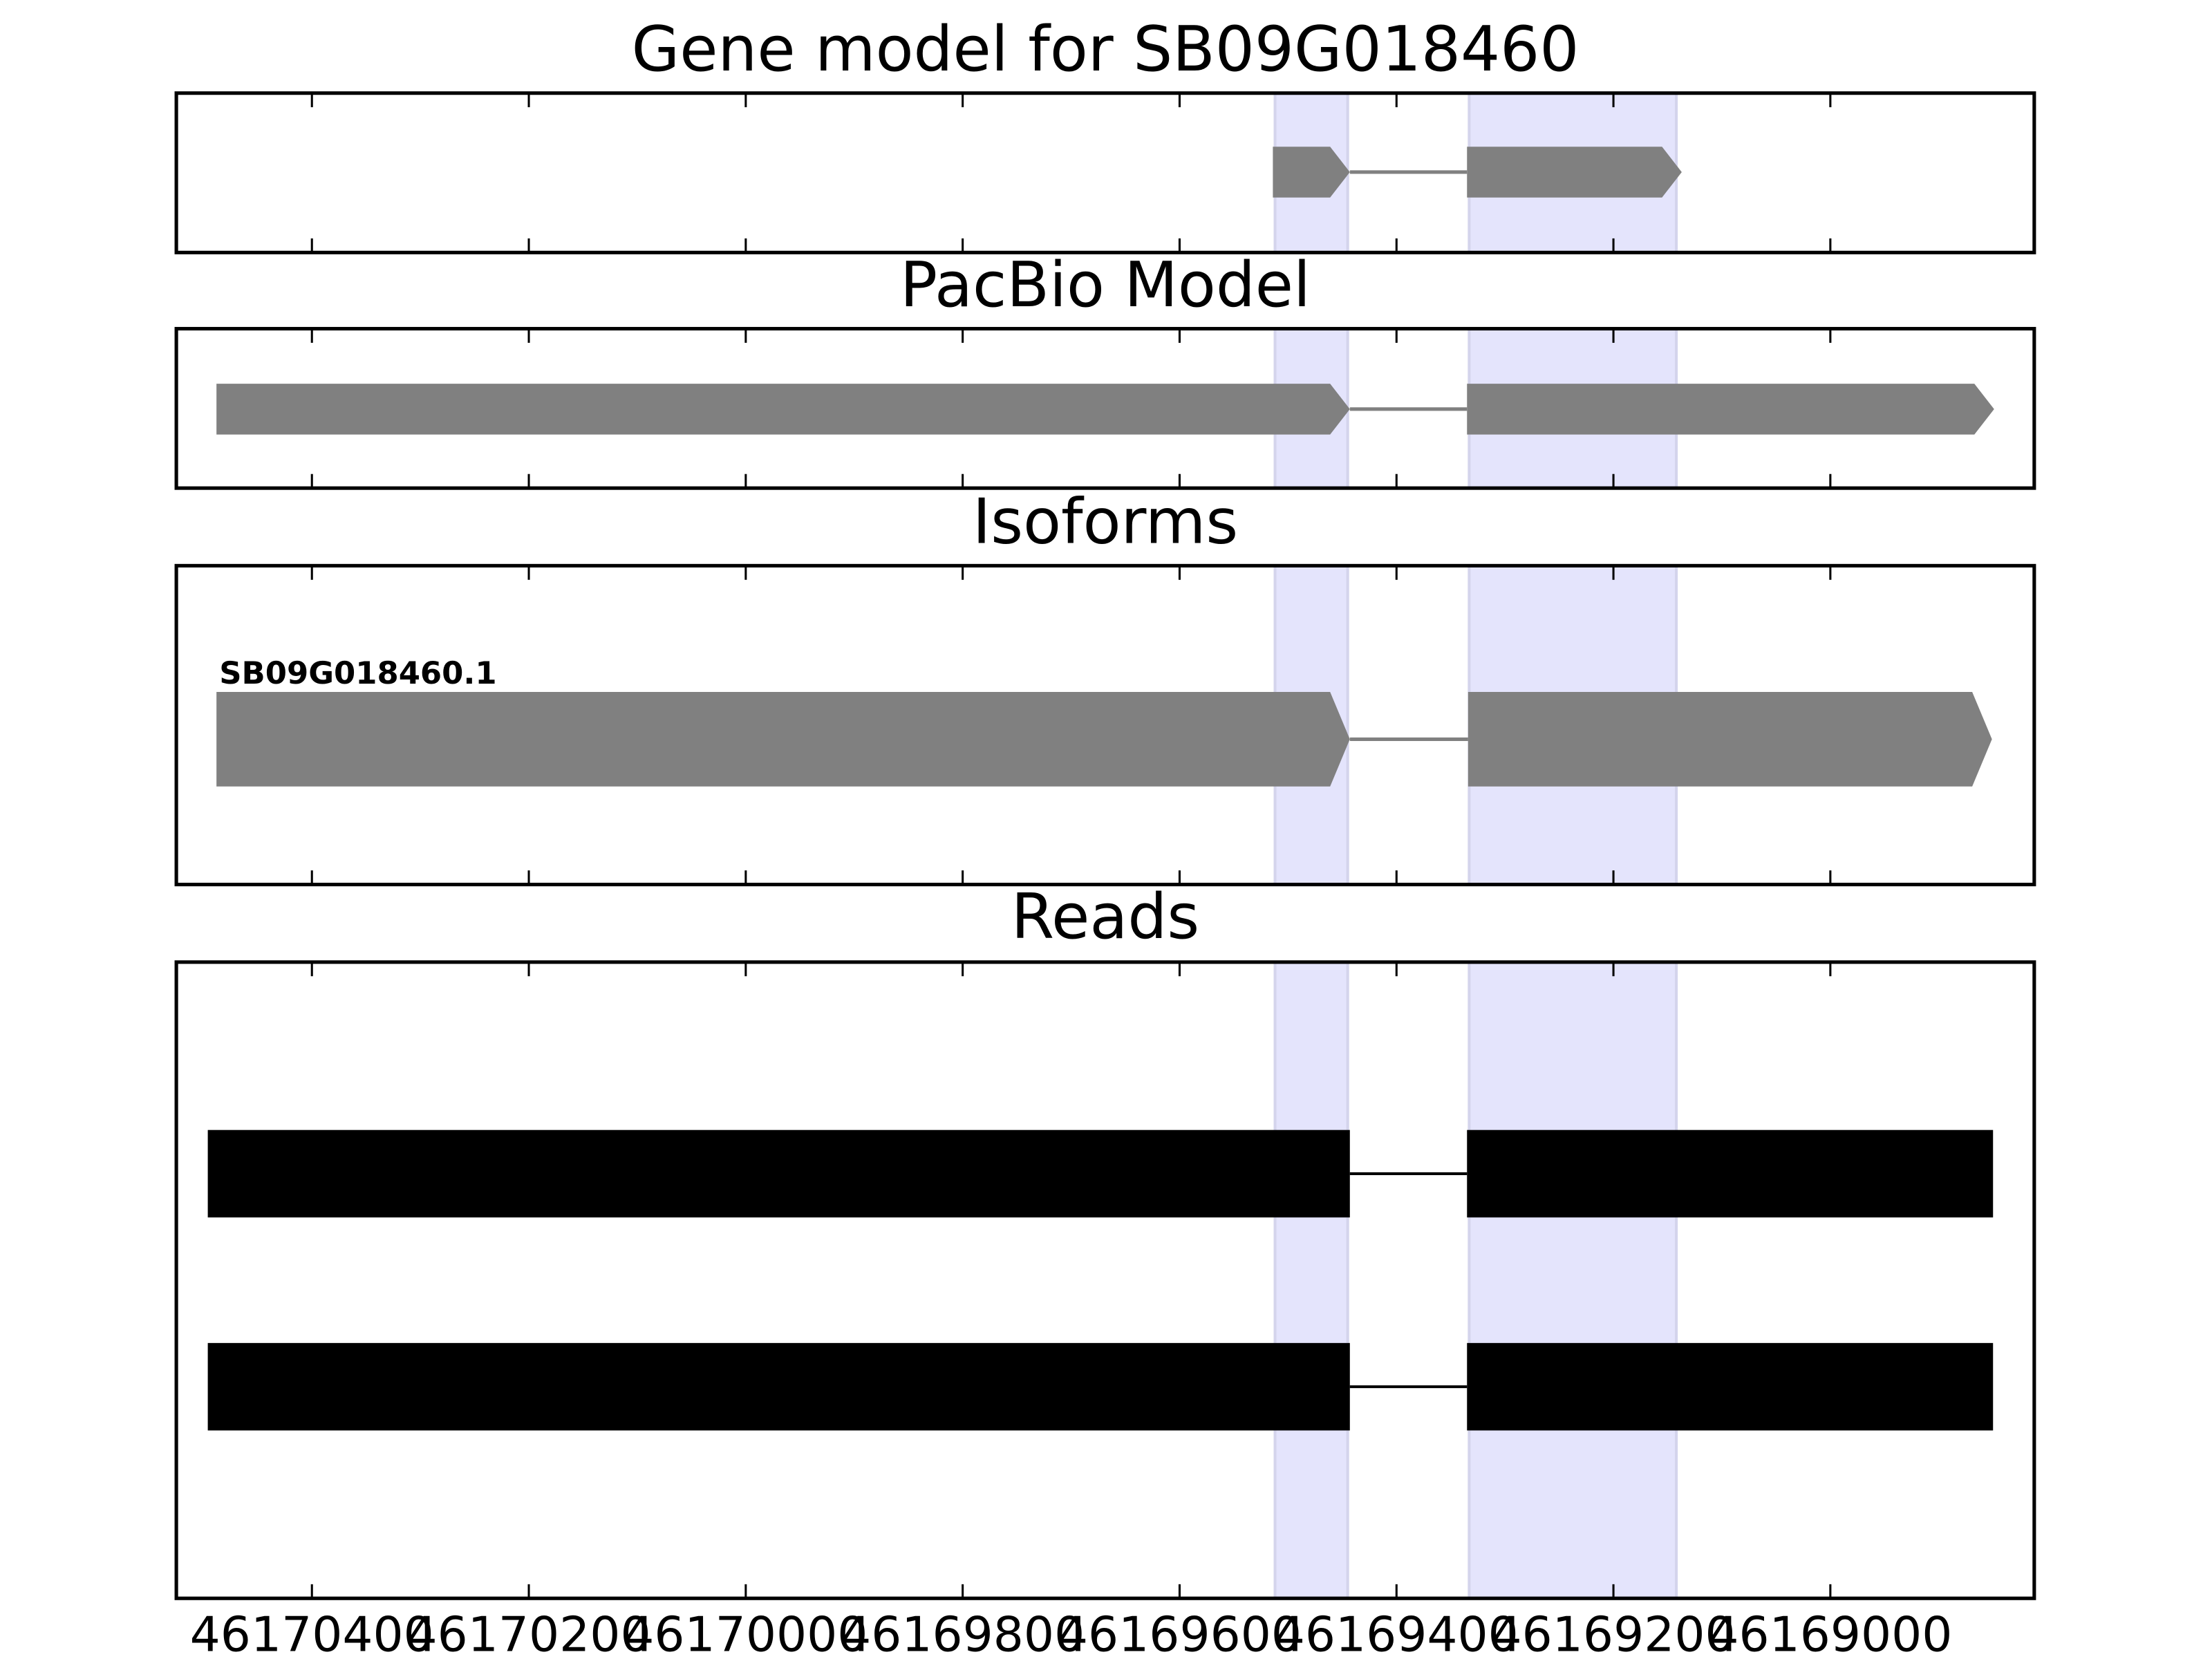 The image size is (2212, 1659). Describe the element at coordinates (528, 1633) in the screenshot. I see `x-tick-label: 46170200` at that location.